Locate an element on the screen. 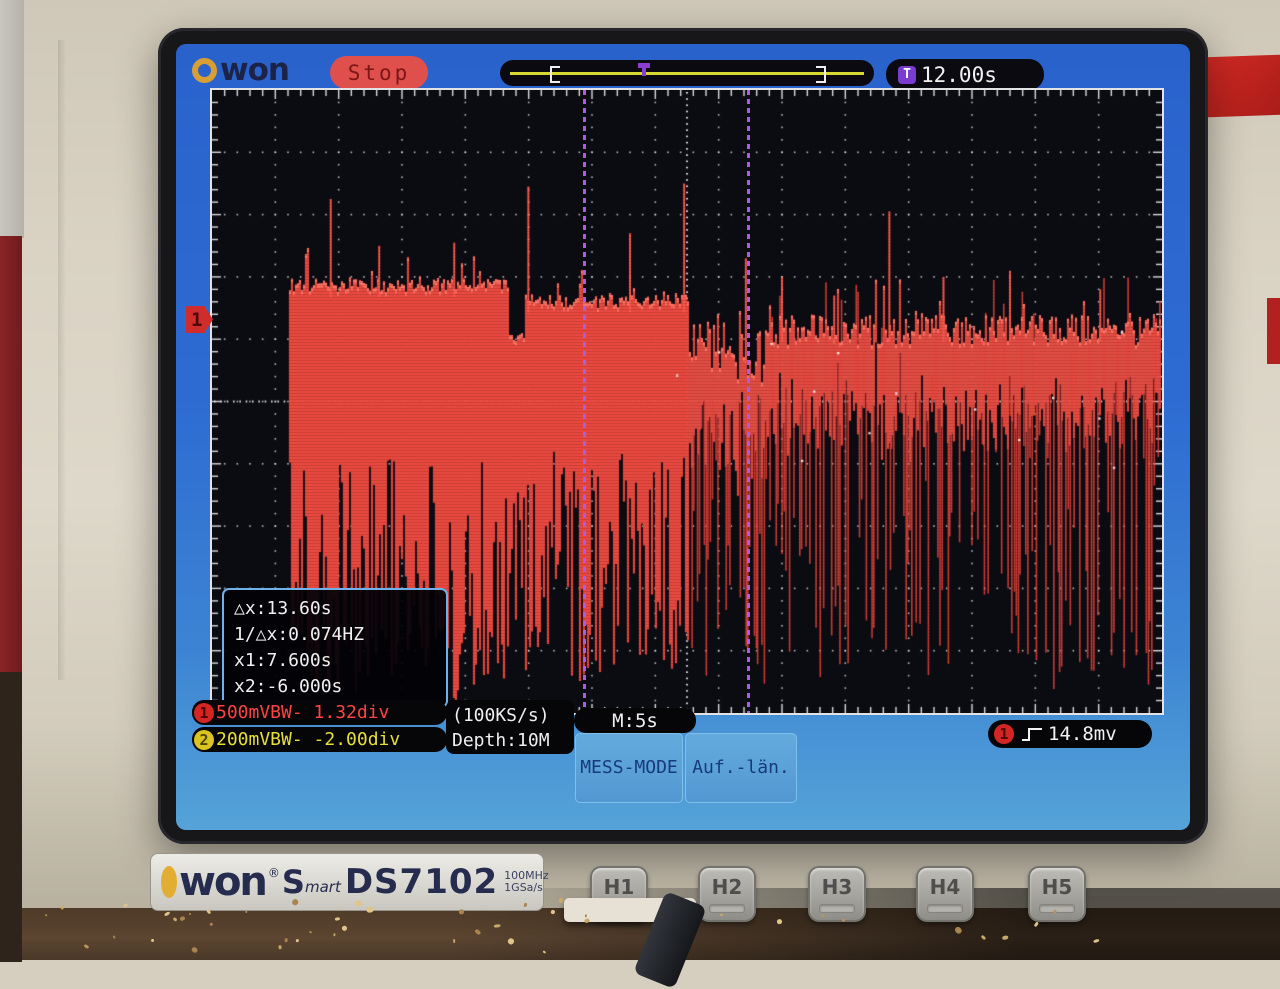  owon-logo-text: won is located at coordinates (255, 70).